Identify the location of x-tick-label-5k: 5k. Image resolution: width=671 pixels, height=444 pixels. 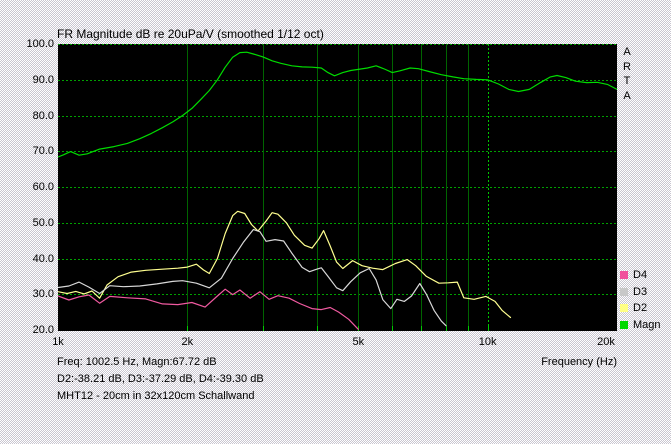
(358, 342).